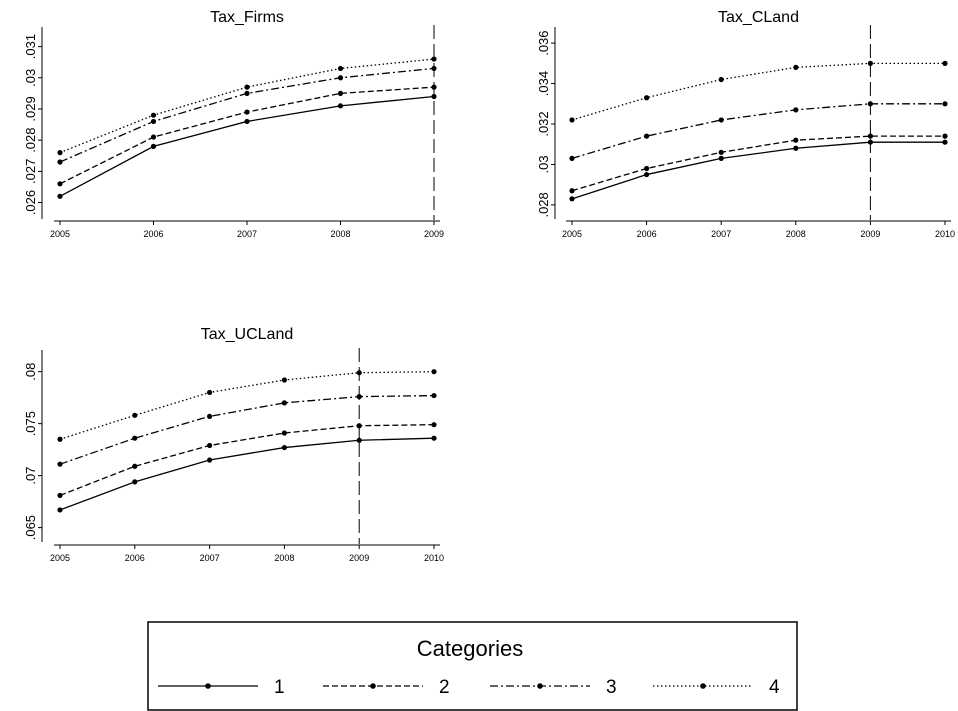  What do you see at coordinates (945, 234) in the screenshot?
I see `x-tick-label: 2010` at bounding box center [945, 234].